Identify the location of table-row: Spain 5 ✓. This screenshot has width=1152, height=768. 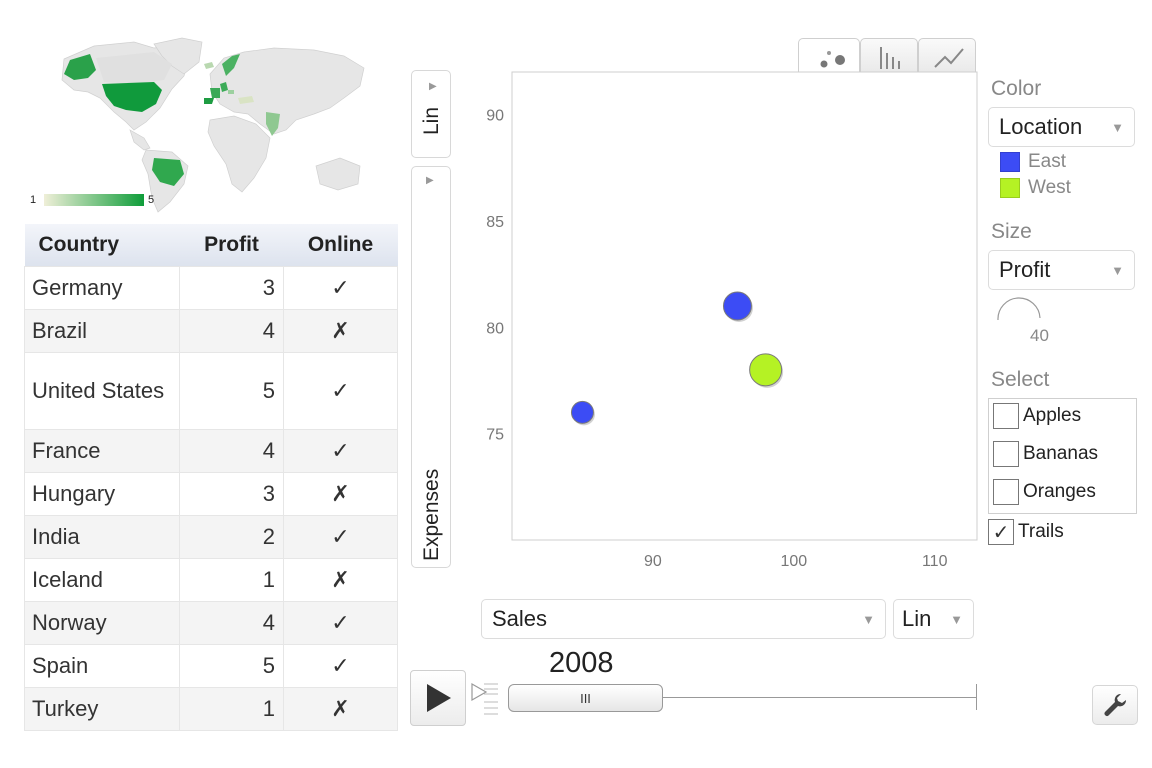
(211, 665).